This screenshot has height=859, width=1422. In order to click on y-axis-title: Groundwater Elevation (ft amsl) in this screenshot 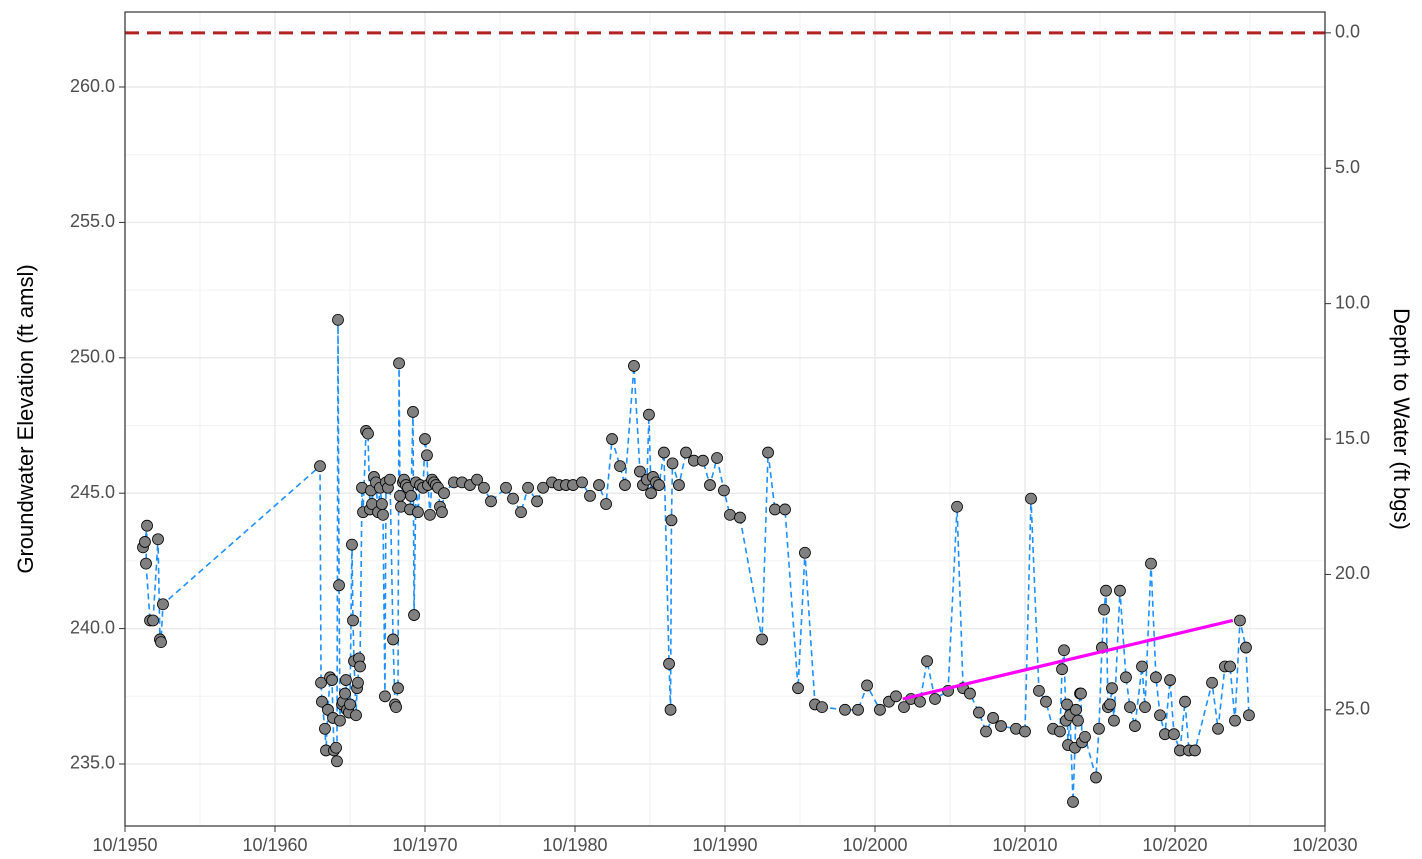, I will do `click(25, 418)`.